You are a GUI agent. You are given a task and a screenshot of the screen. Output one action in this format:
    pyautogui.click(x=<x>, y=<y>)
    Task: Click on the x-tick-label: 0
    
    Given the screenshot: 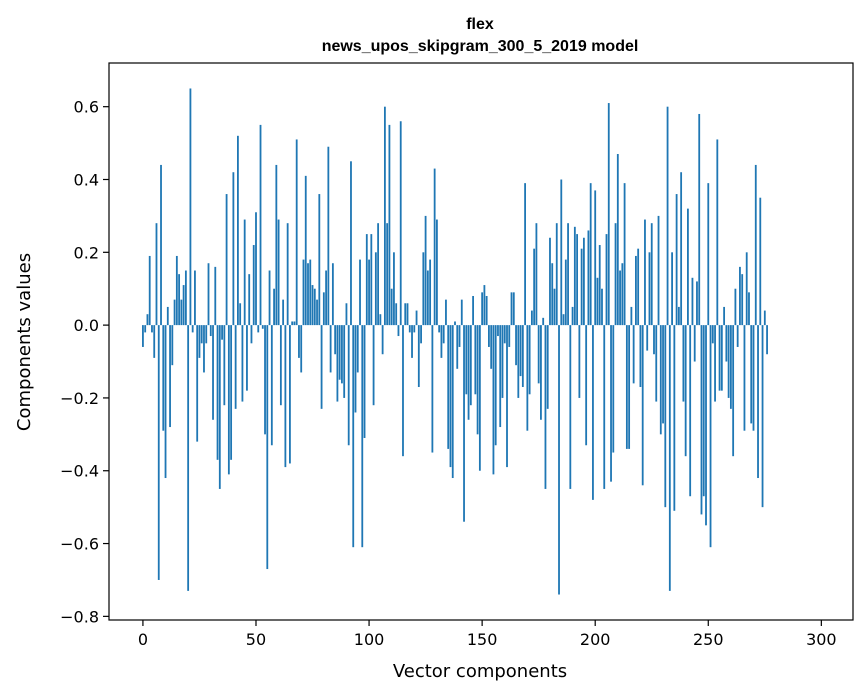 What is the action you would take?
    pyautogui.click(x=143, y=639)
    